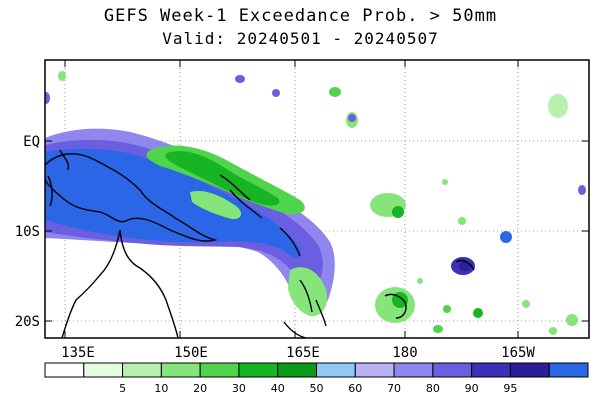 The height and width of the screenshot is (402, 601). What do you see at coordinates (27, 232) in the screenshot?
I see `lat-label-10s: 10S` at bounding box center [27, 232].